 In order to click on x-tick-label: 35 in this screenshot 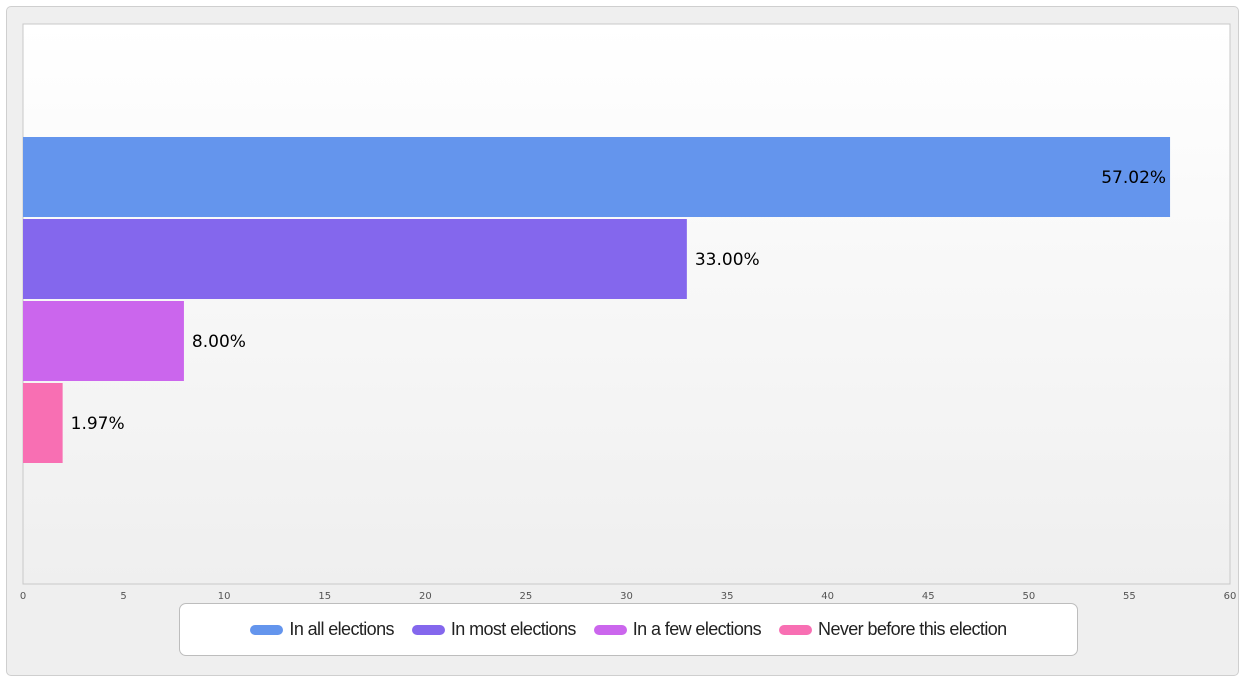, I will do `click(727, 596)`.